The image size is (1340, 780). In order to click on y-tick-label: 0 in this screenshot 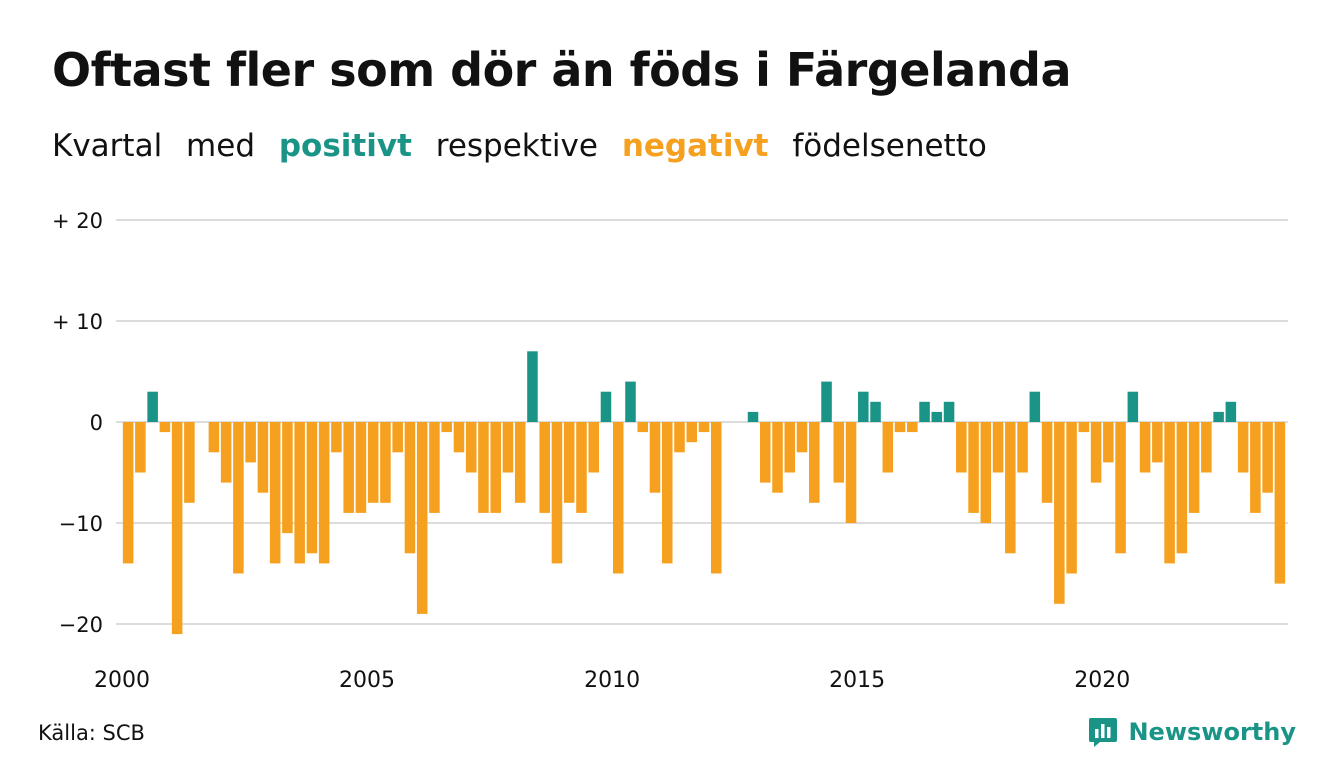, I will do `click(96, 423)`.